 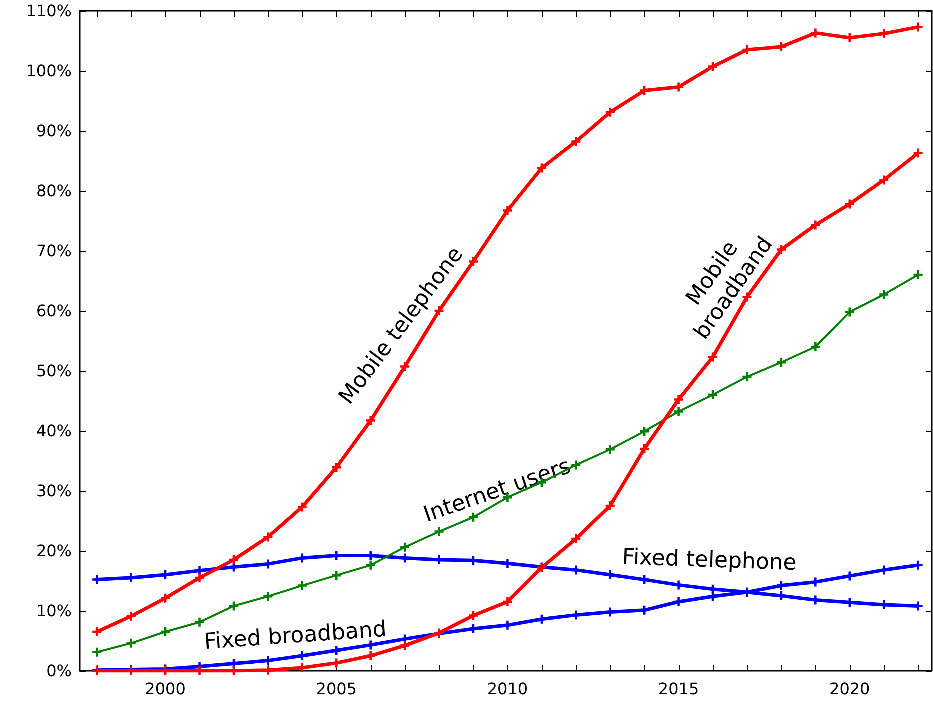 What do you see at coordinates (54, 551) in the screenshot?
I see `y-tick-label: 20%` at bounding box center [54, 551].